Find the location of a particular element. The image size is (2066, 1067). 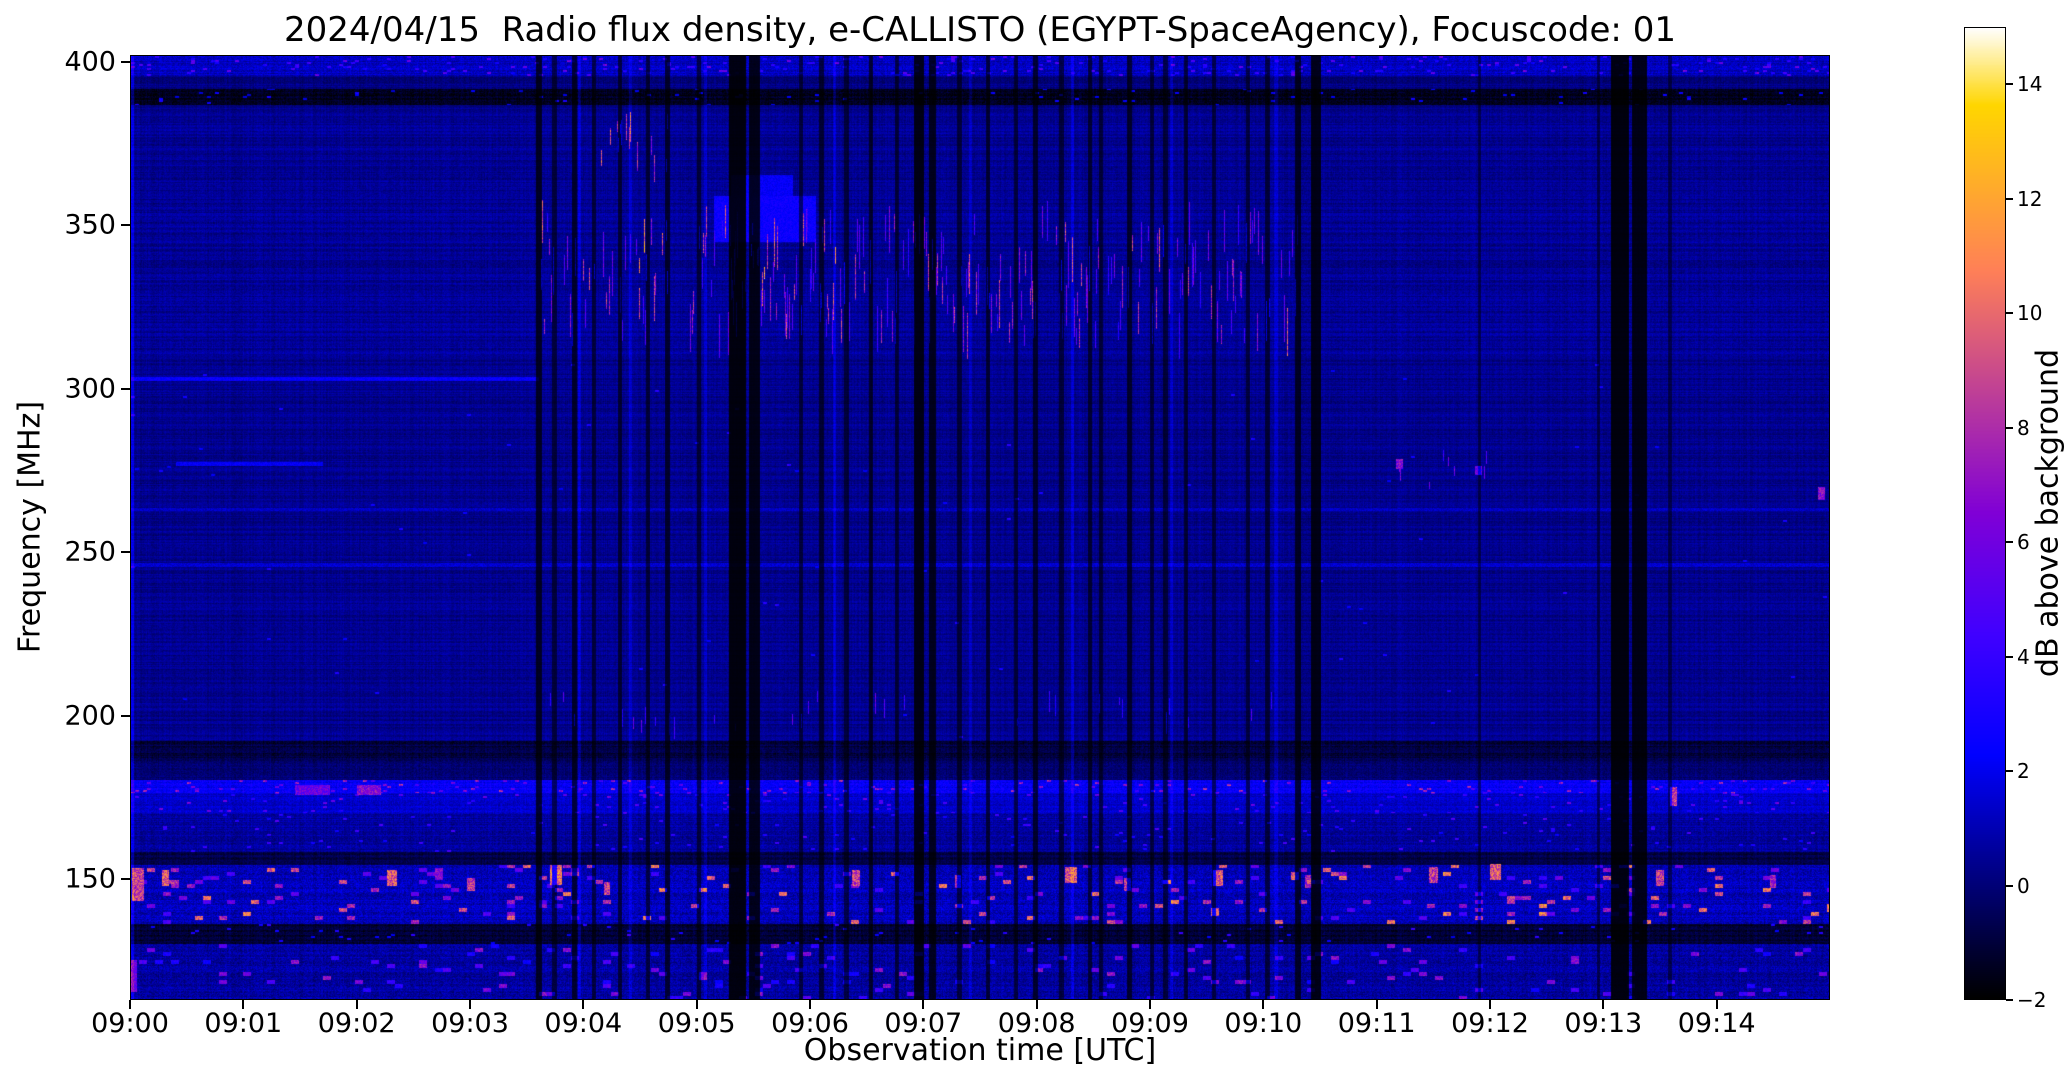

y-tick-label: 250 is located at coordinates (90, 552).